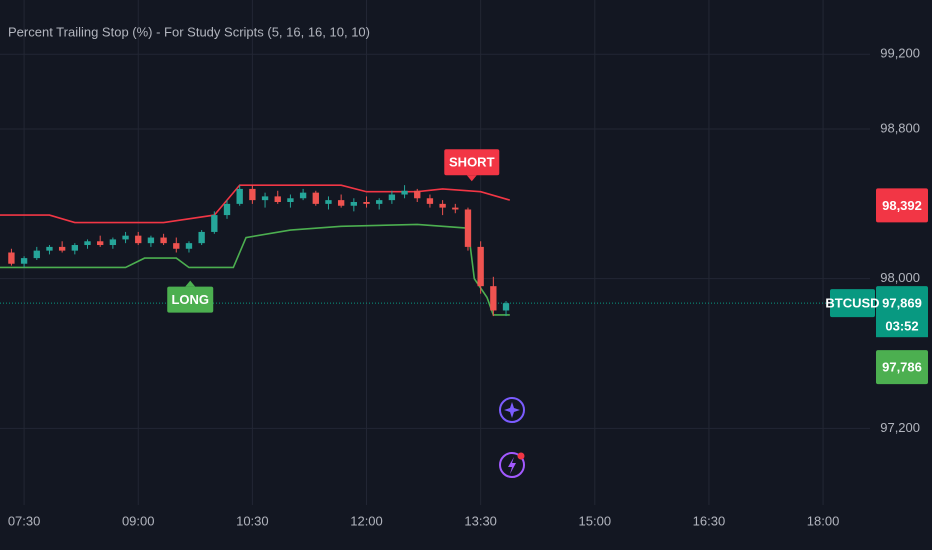 The width and height of the screenshot is (932, 550). I want to click on alert-button, so click(512, 465).